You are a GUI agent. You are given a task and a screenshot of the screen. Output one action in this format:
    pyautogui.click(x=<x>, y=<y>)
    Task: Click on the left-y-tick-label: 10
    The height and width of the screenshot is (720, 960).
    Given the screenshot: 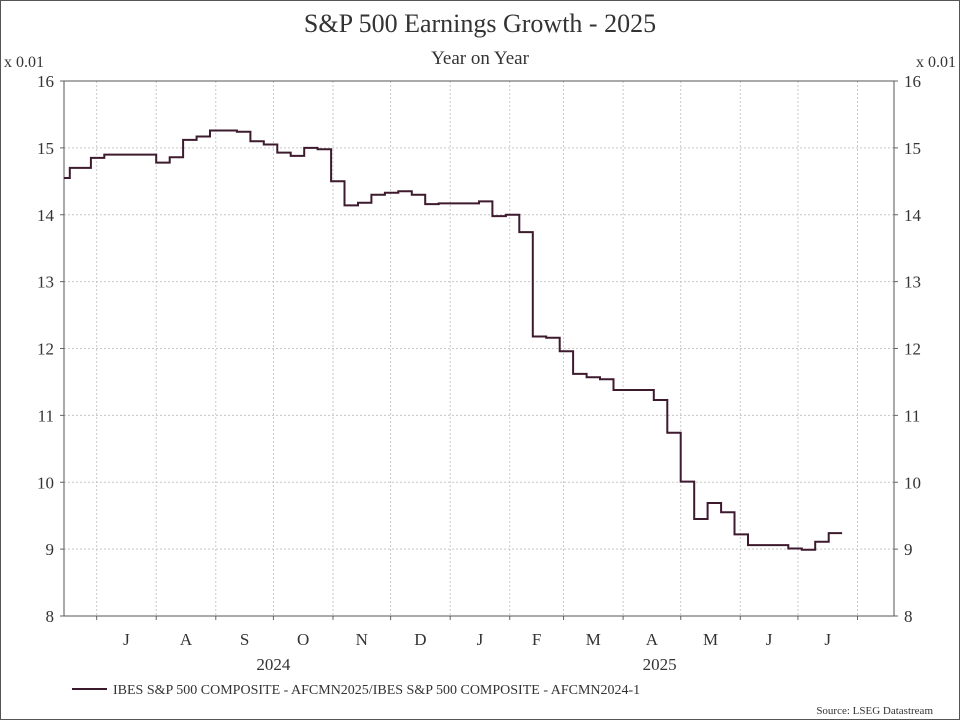 What is the action you would take?
    pyautogui.click(x=45, y=482)
    